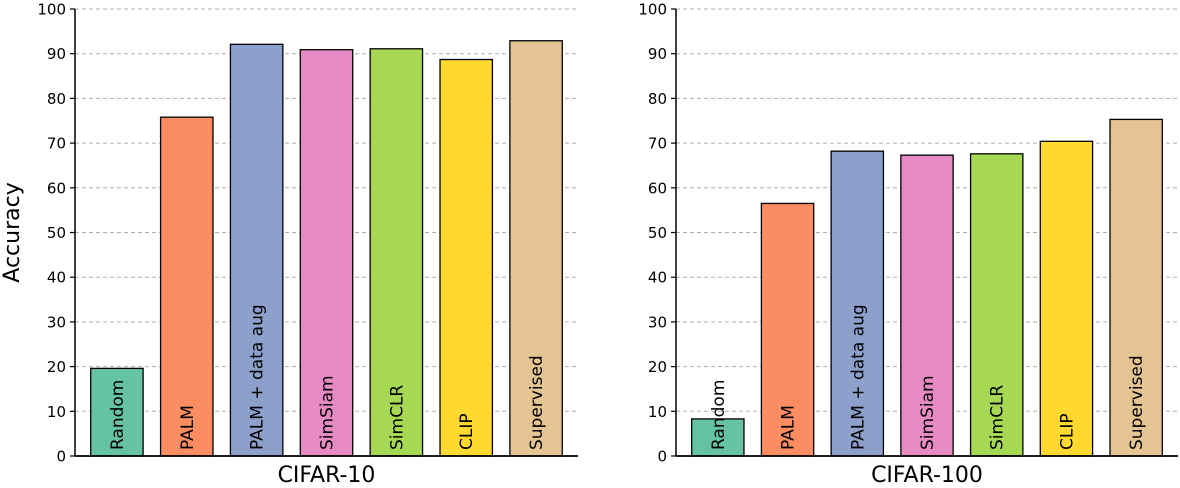  What do you see at coordinates (327, 473) in the screenshot?
I see `x-axis-label: CIFAR-10` at bounding box center [327, 473].